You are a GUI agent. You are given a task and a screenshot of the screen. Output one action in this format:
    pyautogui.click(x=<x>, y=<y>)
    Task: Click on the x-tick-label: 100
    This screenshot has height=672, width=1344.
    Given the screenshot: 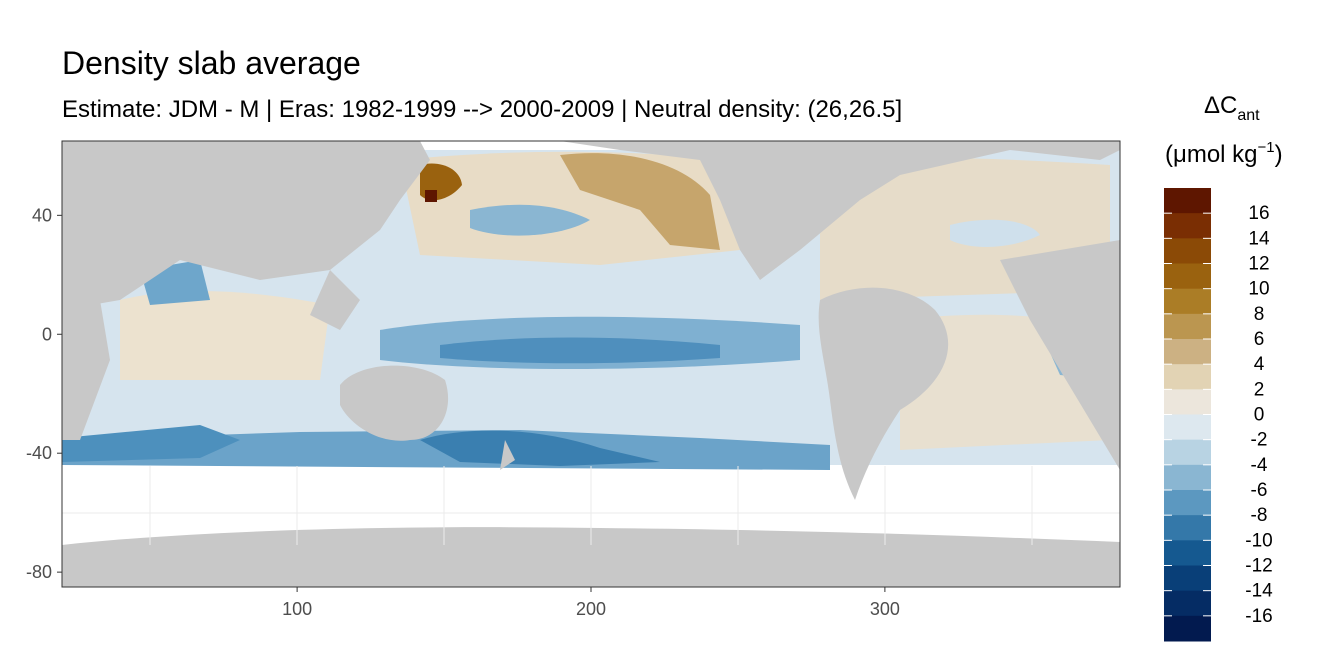 What is the action you would take?
    pyautogui.click(x=297, y=609)
    